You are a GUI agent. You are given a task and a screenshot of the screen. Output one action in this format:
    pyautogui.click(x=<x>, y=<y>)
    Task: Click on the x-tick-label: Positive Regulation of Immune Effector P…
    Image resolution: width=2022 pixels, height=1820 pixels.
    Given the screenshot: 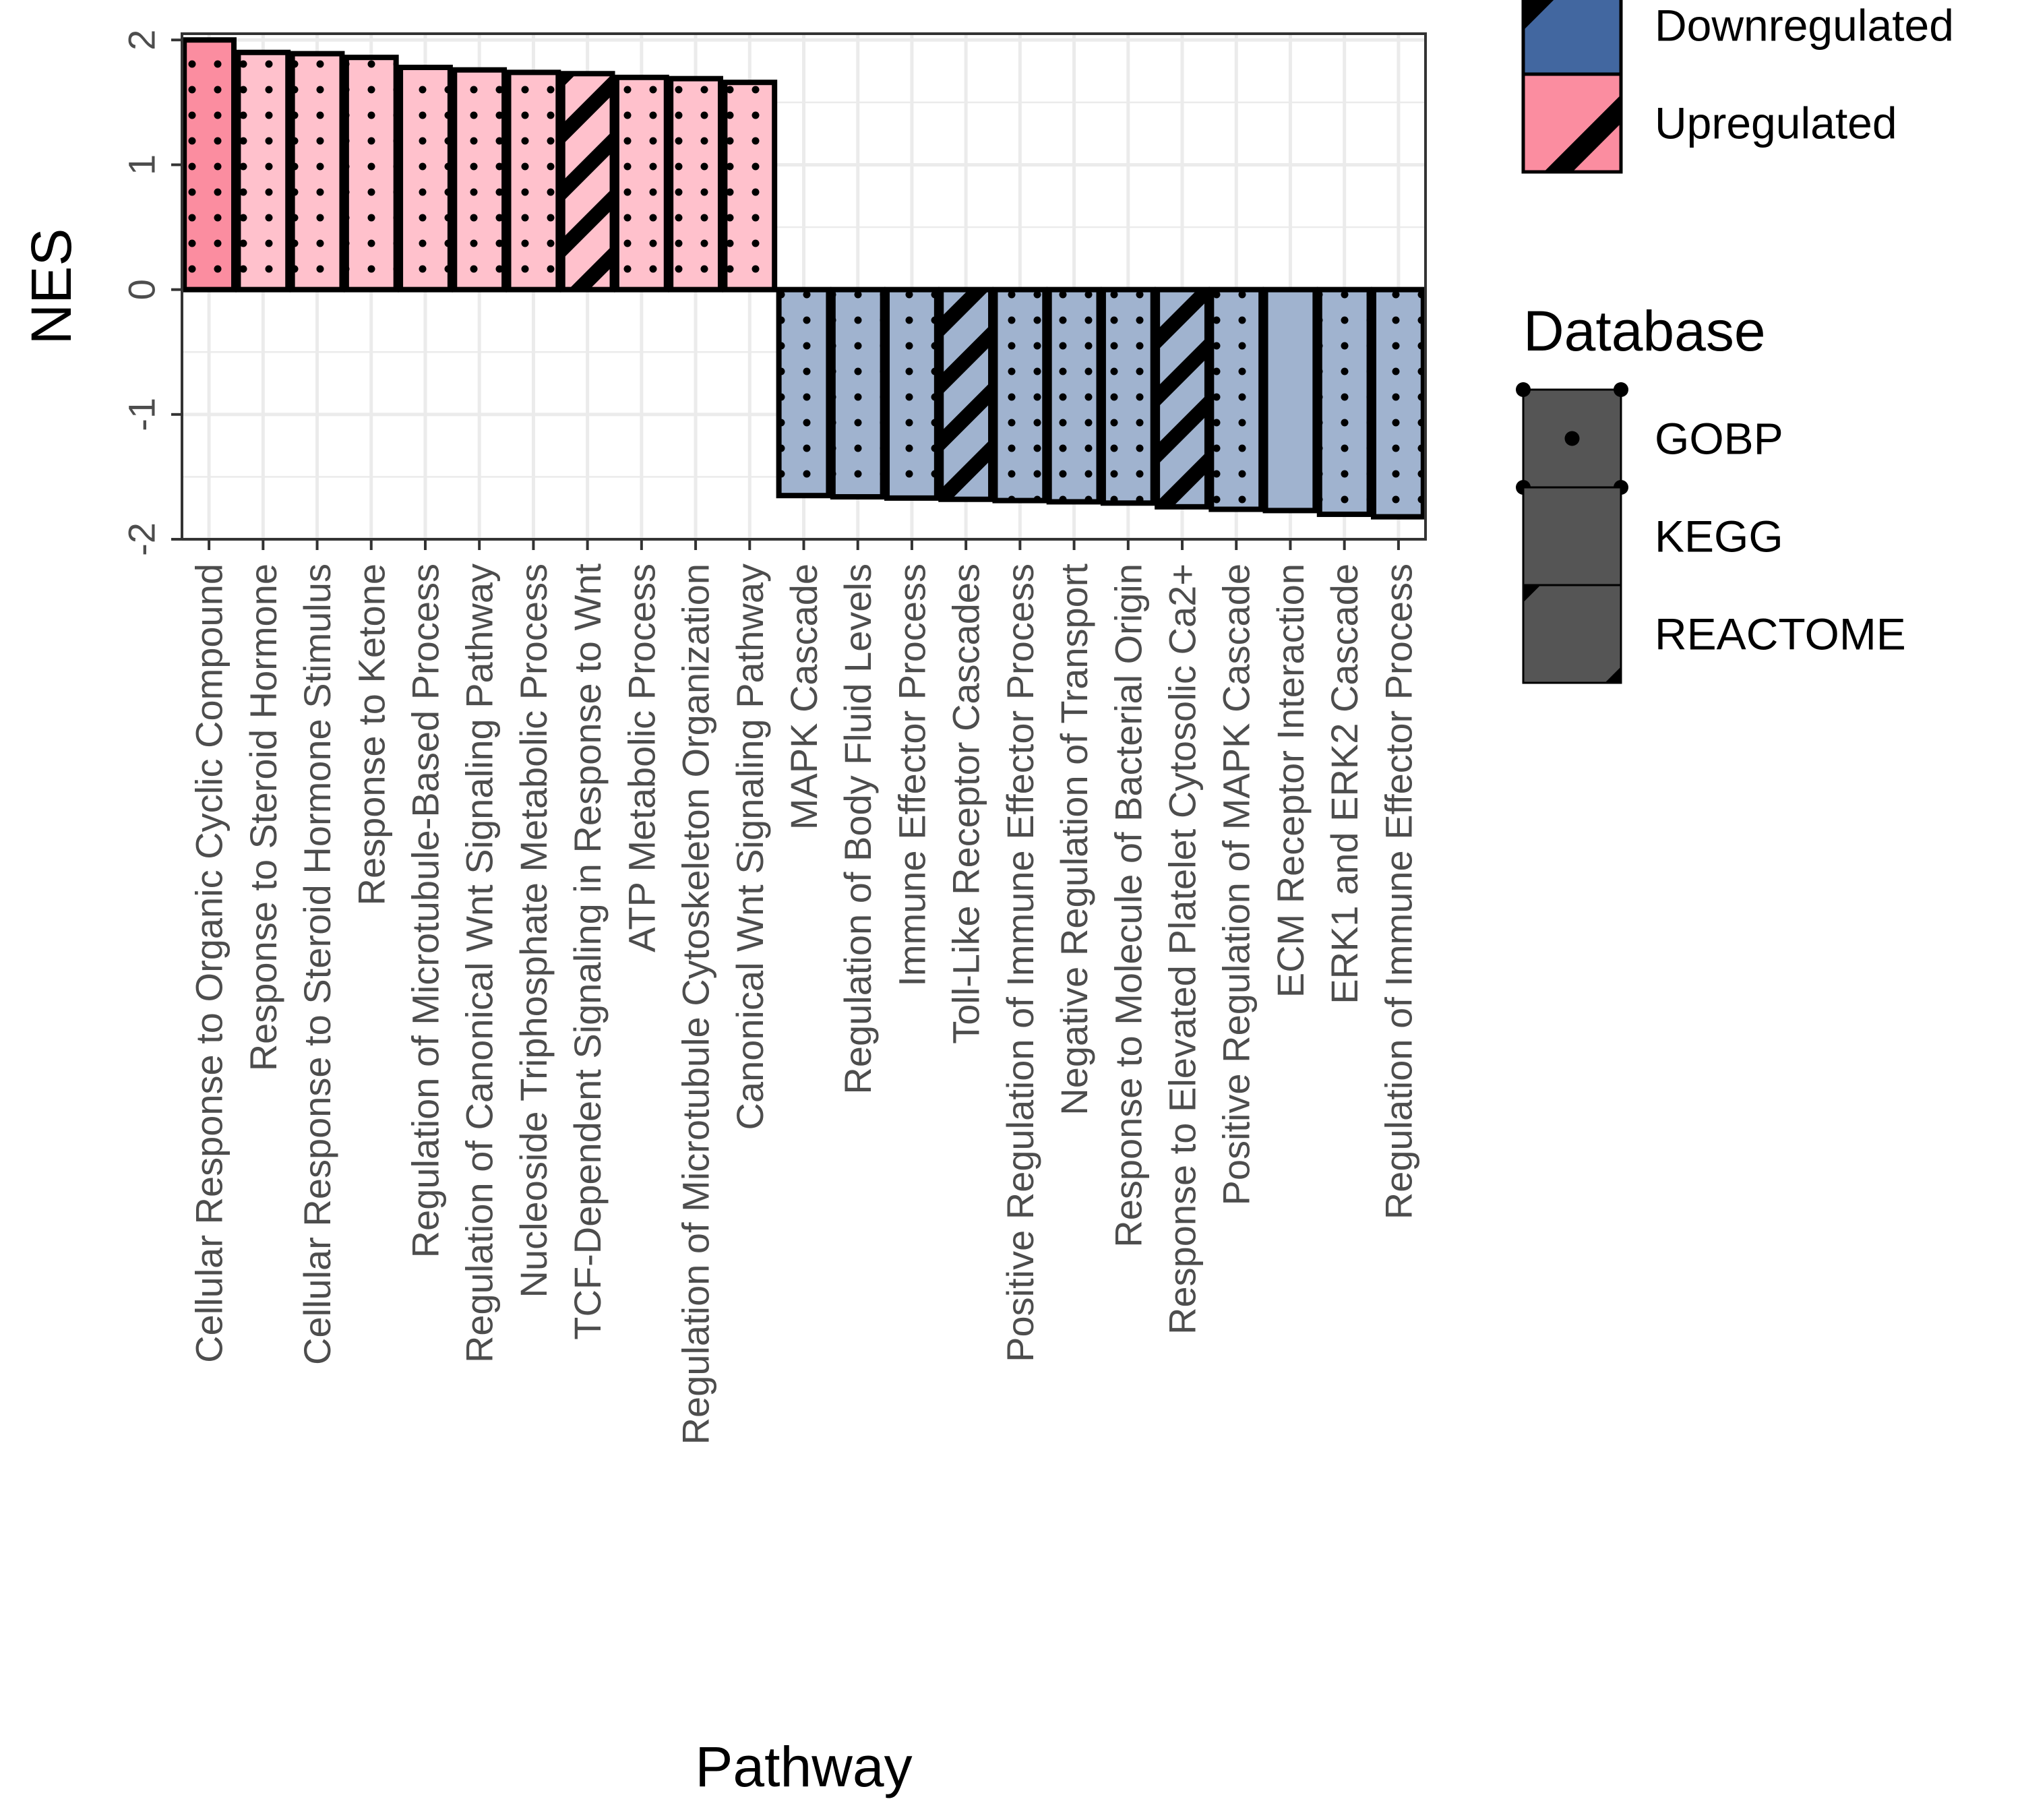 What is the action you would take?
    pyautogui.click(x=1020, y=963)
    